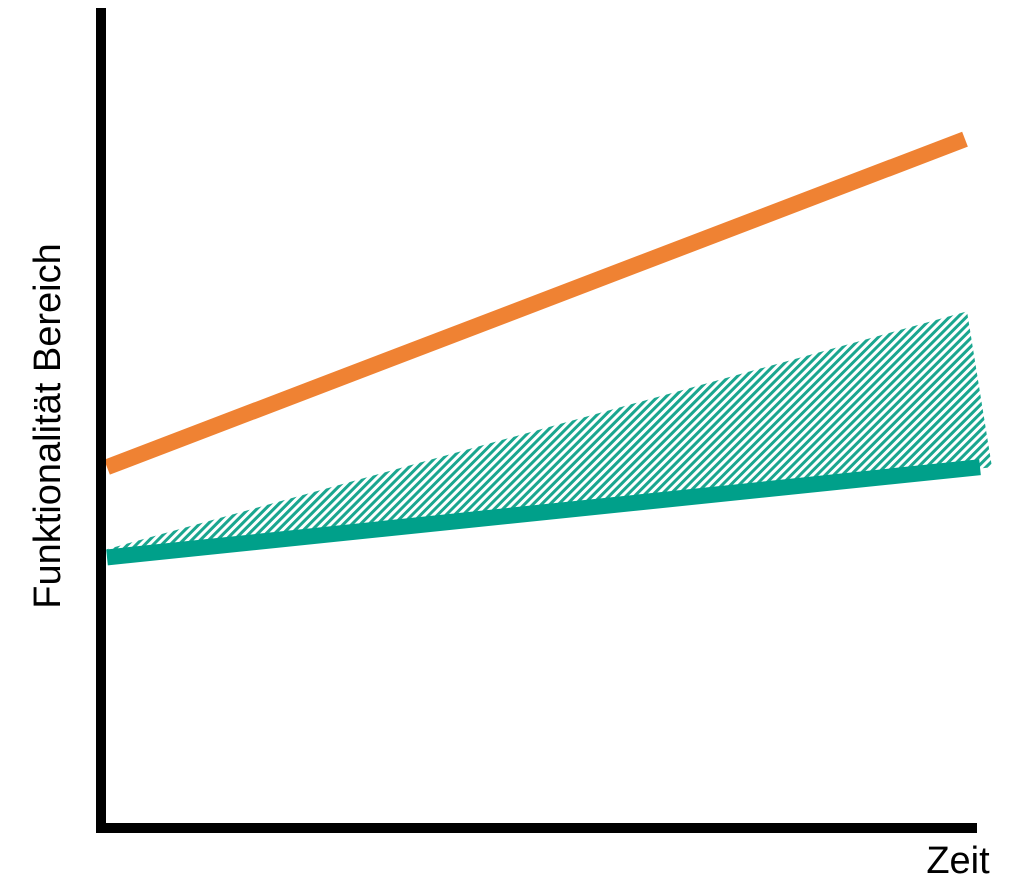  What do you see at coordinates (48, 425) in the screenshot?
I see `y-axis-label: Funktionalität Bereich` at bounding box center [48, 425].